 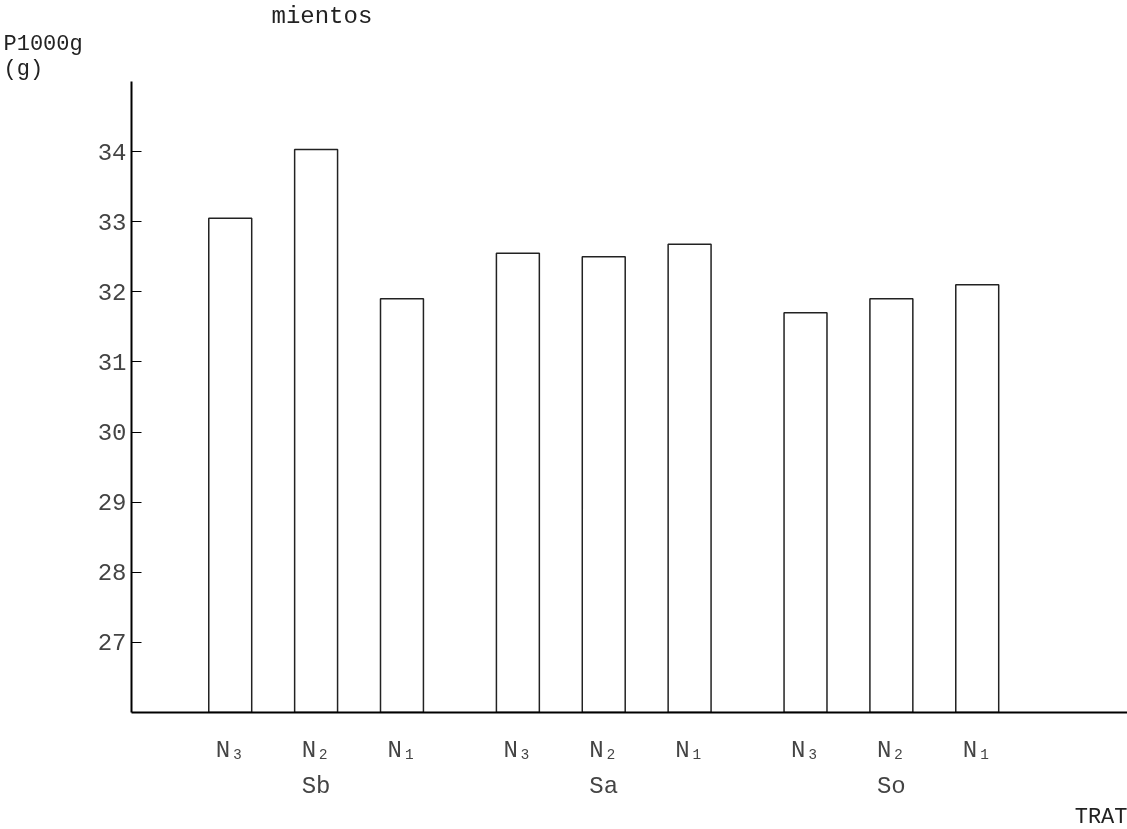 I want to click on y-tick-label: 27, so click(x=112, y=644).